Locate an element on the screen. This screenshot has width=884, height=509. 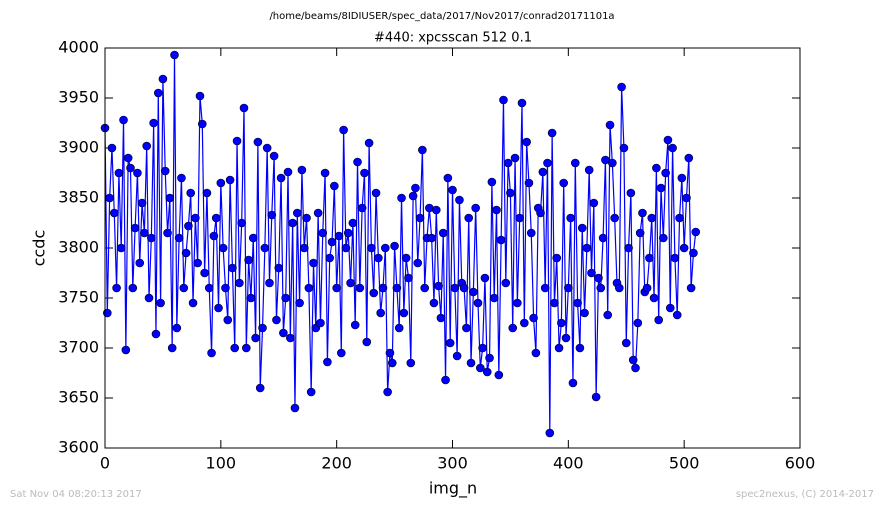
y-tick-label: 3850 is located at coordinates (78, 197).